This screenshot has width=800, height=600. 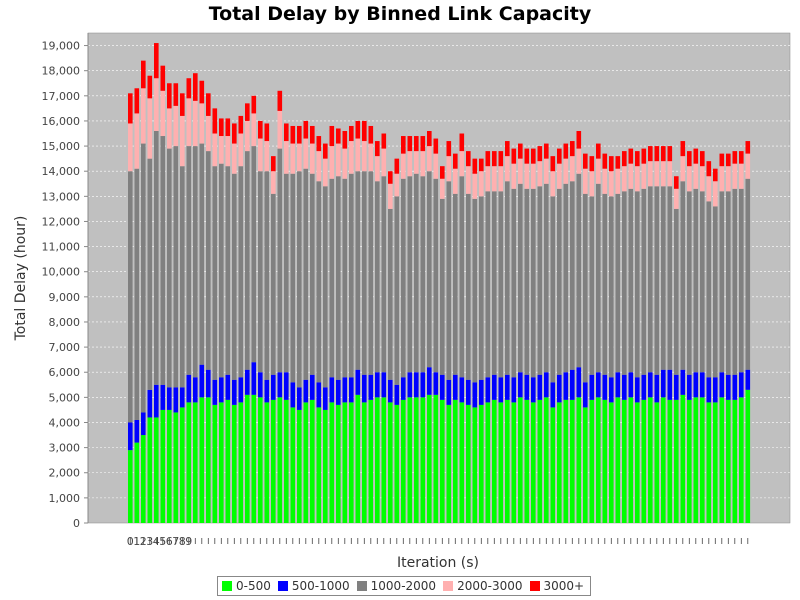 I want to click on x-tick-label: 8, so click(x=182, y=541).